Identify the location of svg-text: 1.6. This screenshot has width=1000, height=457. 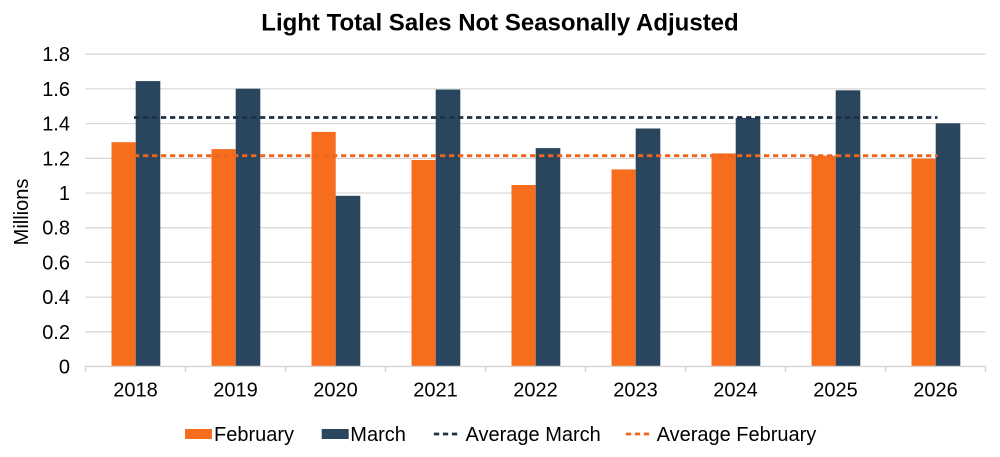
(56, 90).